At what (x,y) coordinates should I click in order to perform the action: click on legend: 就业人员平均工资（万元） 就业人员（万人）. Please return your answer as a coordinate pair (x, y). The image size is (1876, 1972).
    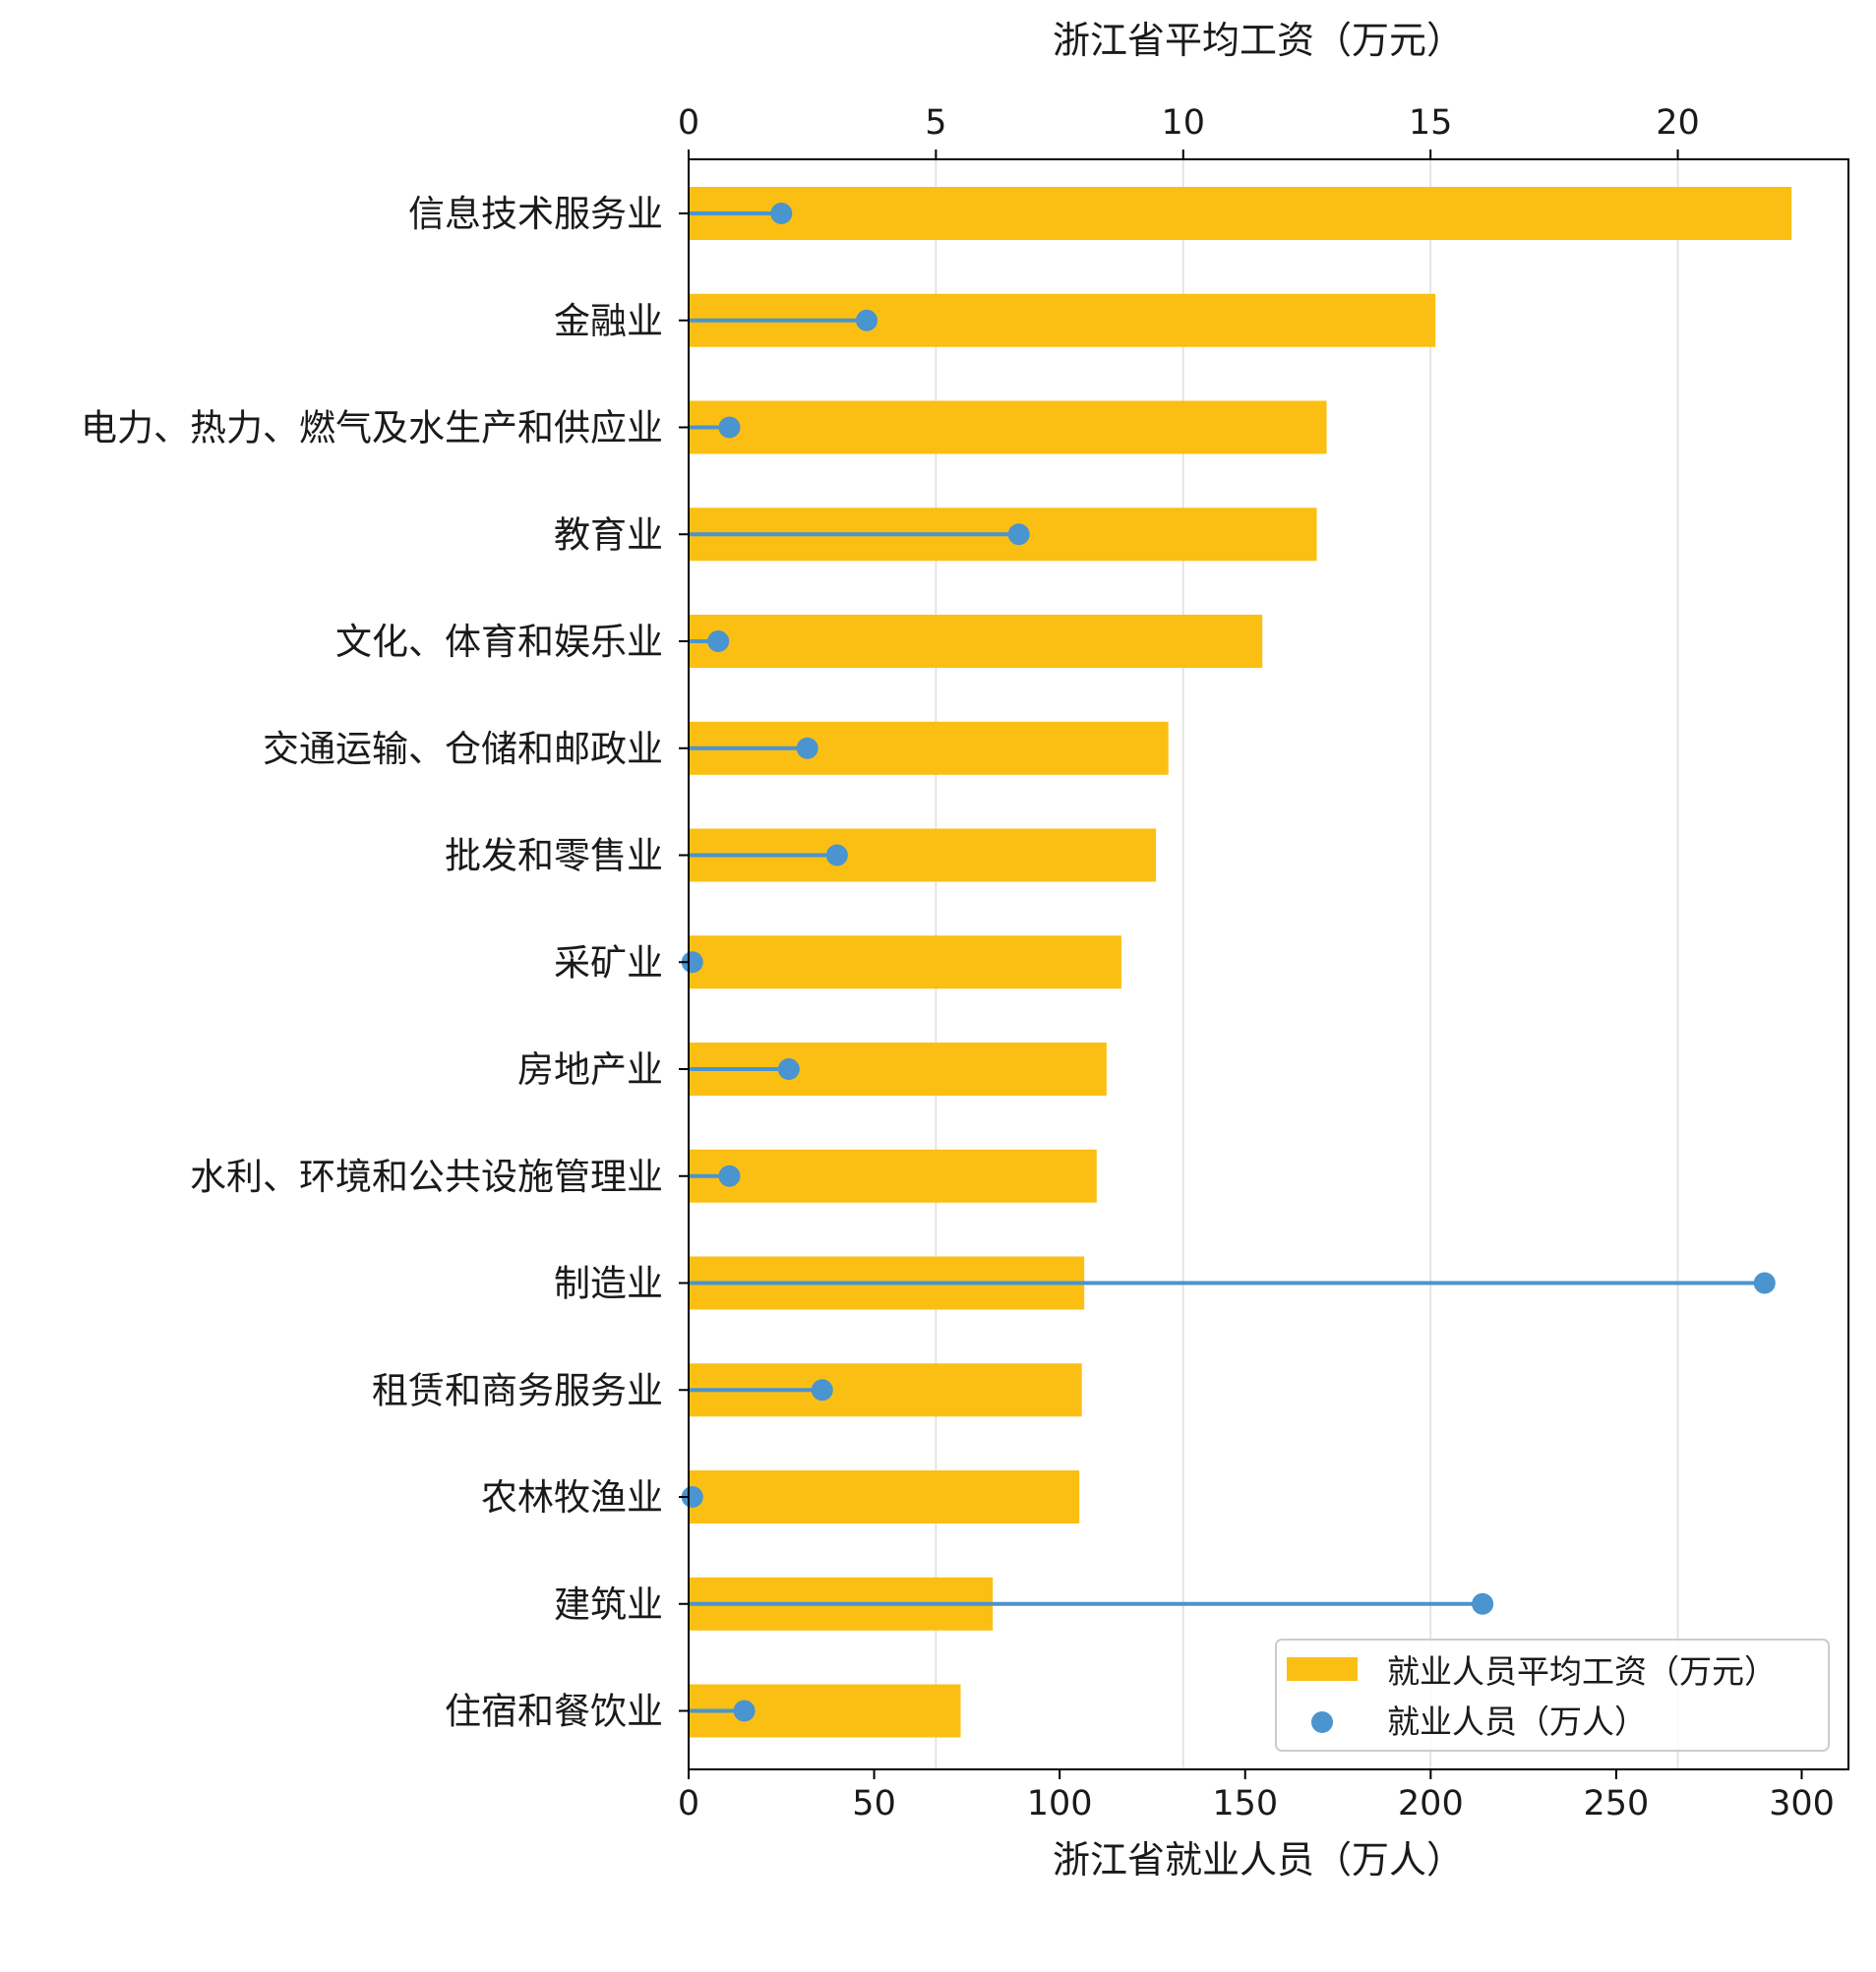
    Looking at the image, I should click on (1552, 1695).